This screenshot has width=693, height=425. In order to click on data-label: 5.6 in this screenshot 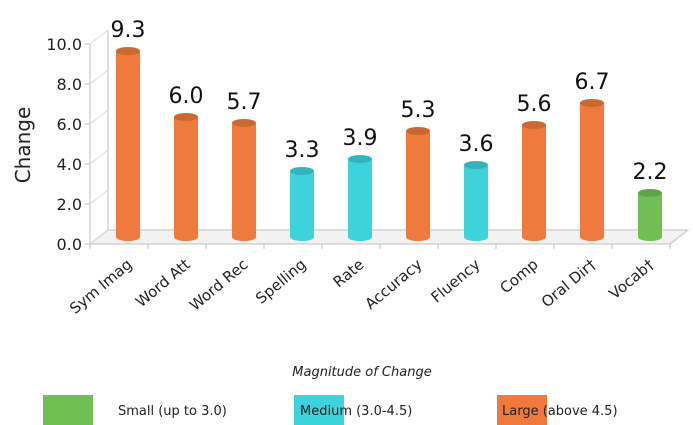, I will do `click(534, 104)`.